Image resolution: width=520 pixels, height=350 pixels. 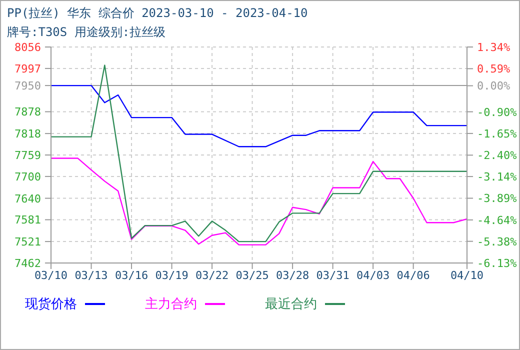 What do you see at coordinates (51, 275) in the screenshot?
I see `x-tick-label: 03/10` at bounding box center [51, 275].